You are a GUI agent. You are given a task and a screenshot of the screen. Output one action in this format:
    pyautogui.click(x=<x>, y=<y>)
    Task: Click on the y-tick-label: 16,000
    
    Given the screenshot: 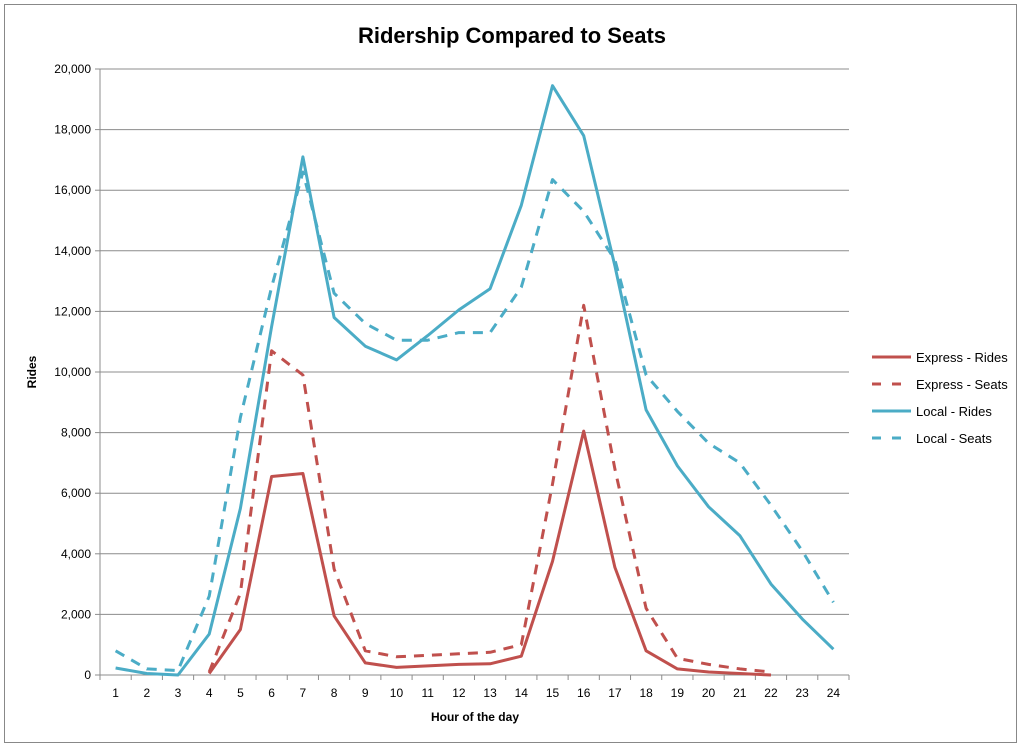 What is the action you would take?
    pyautogui.click(x=72, y=190)
    